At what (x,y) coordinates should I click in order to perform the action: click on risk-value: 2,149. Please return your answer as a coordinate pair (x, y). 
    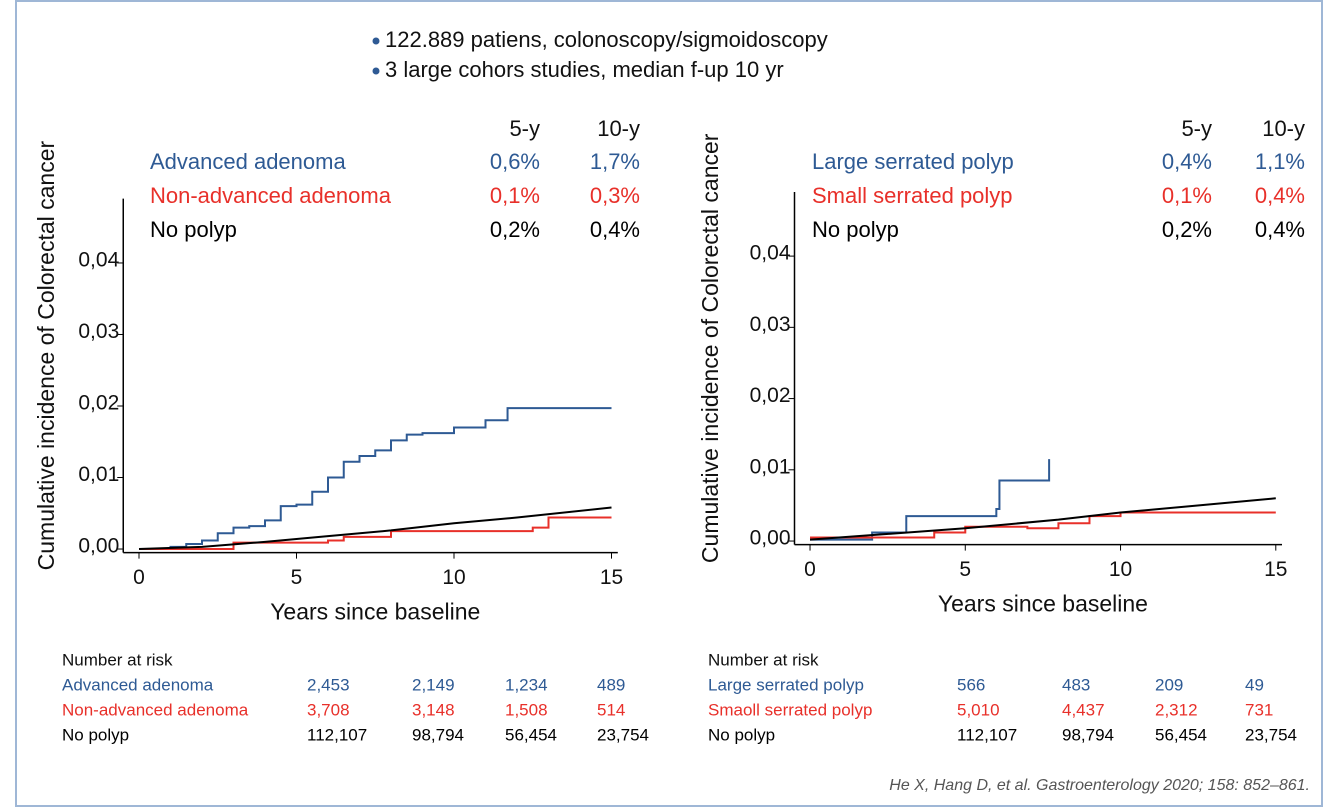
    Looking at the image, I should click on (433, 684).